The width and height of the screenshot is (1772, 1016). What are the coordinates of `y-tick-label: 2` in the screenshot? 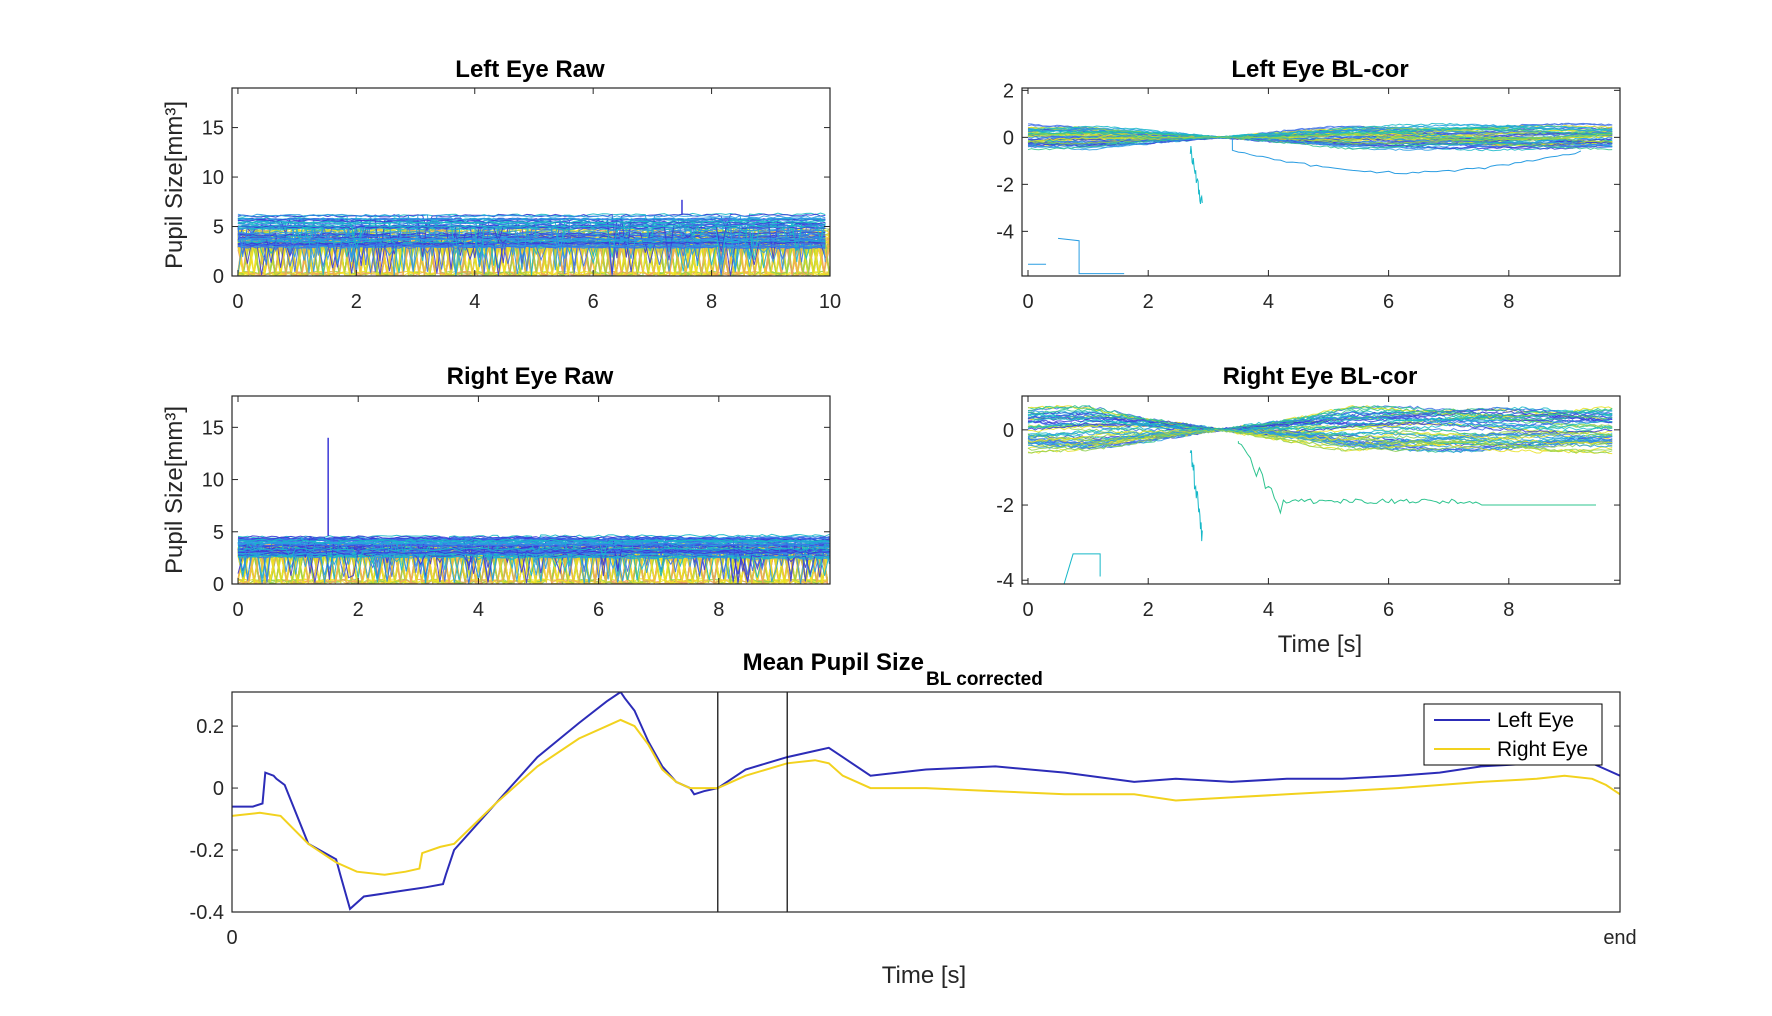 It's located at (1008, 91).